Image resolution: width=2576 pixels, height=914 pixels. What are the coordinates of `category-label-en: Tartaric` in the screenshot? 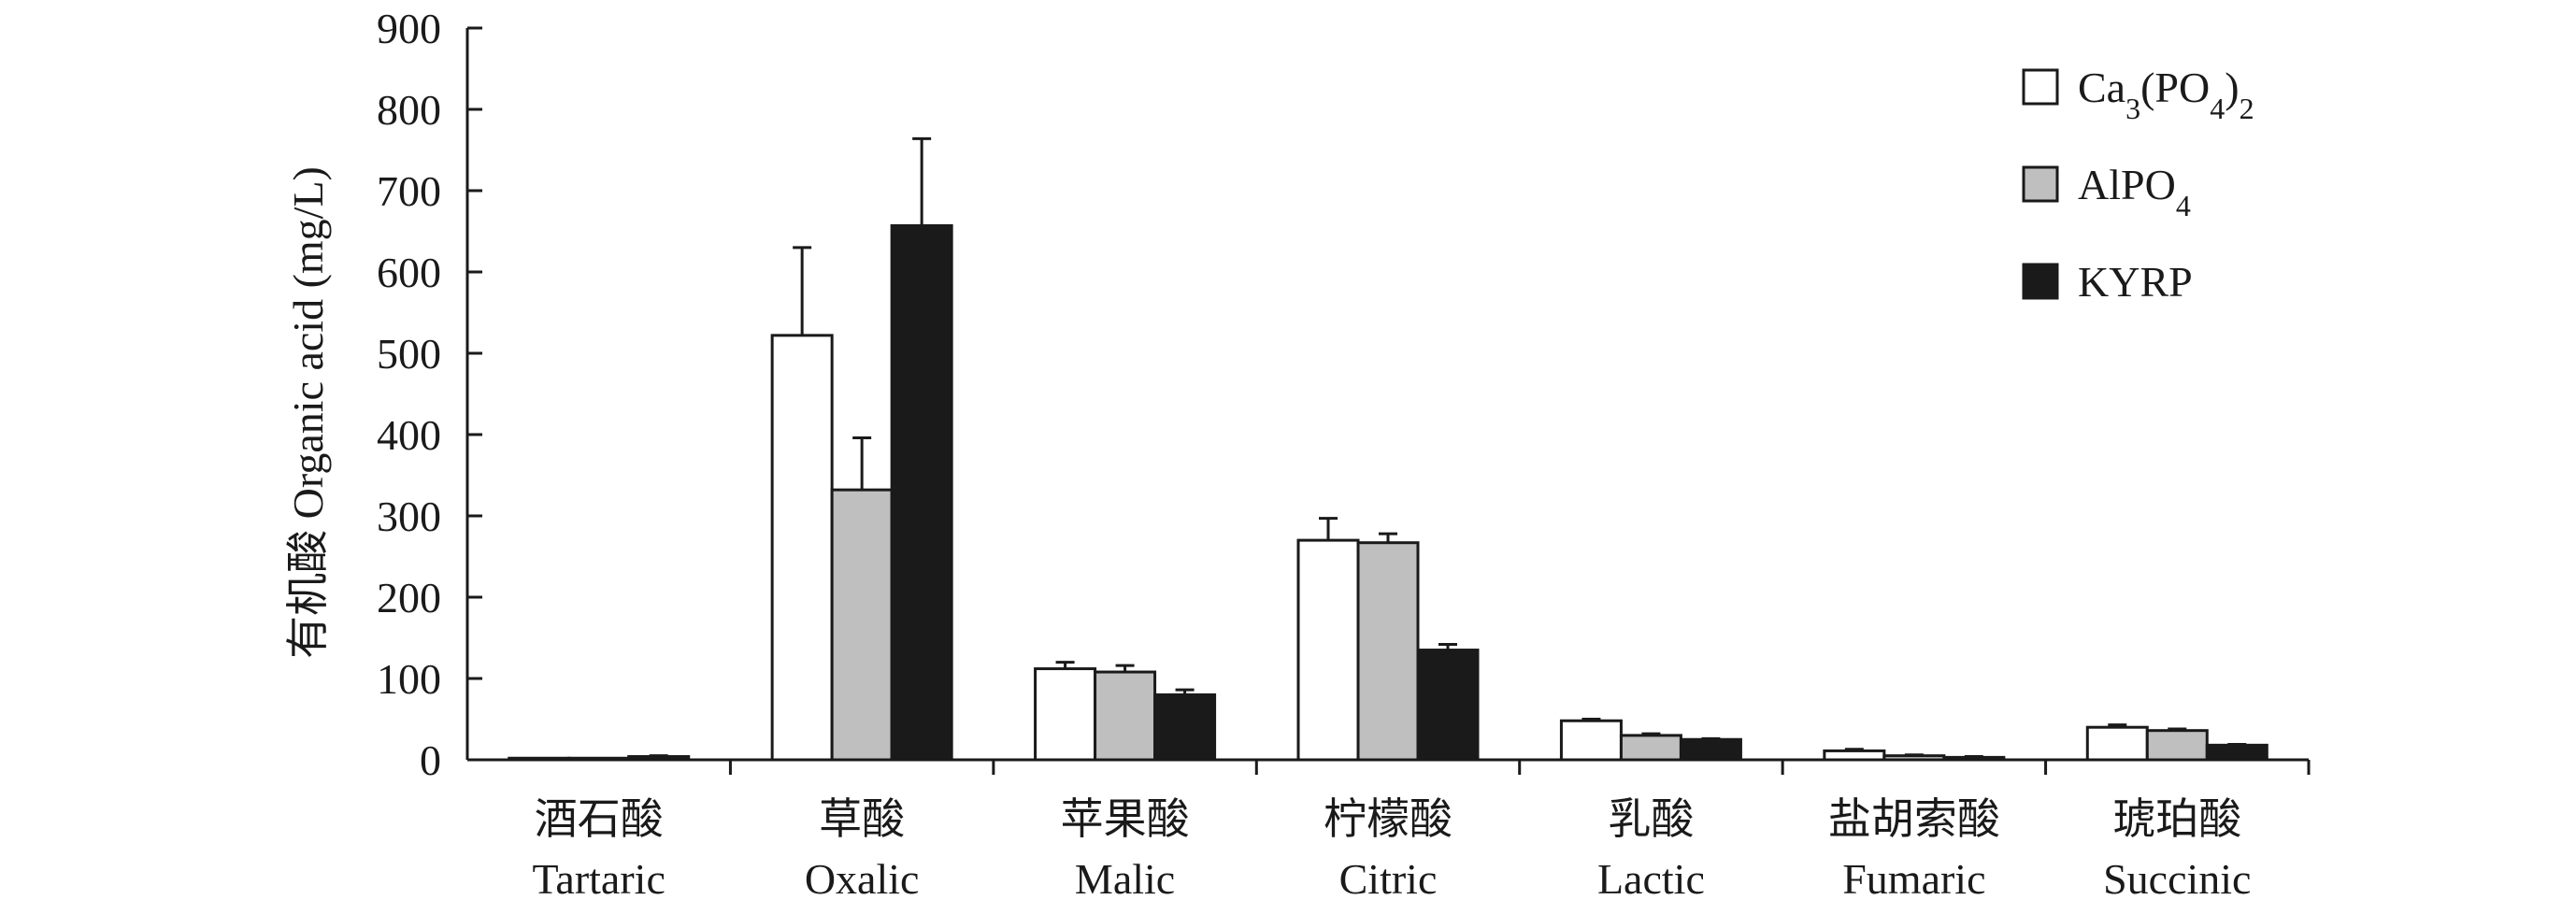 It's located at (599, 879).